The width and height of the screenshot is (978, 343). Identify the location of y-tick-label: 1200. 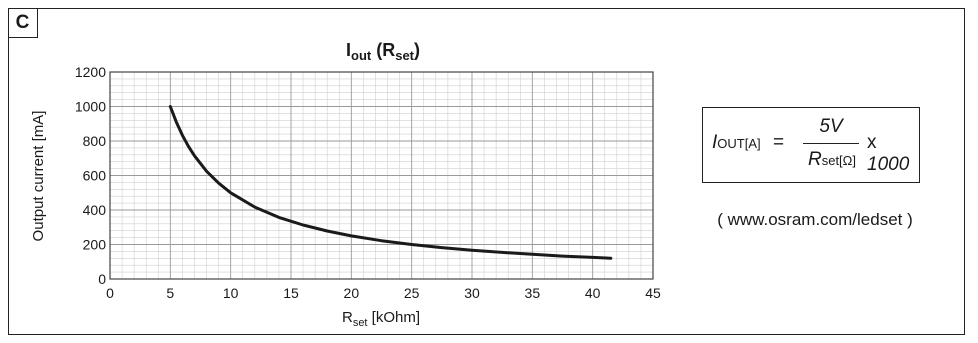
(90, 72).